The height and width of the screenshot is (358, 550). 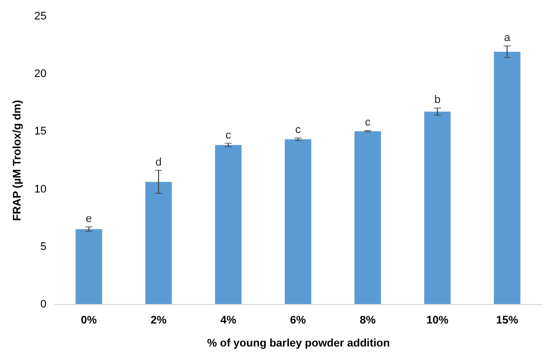 What do you see at coordinates (507, 320) in the screenshot?
I see `x-tick-label: 15%` at bounding box center [507, 320].